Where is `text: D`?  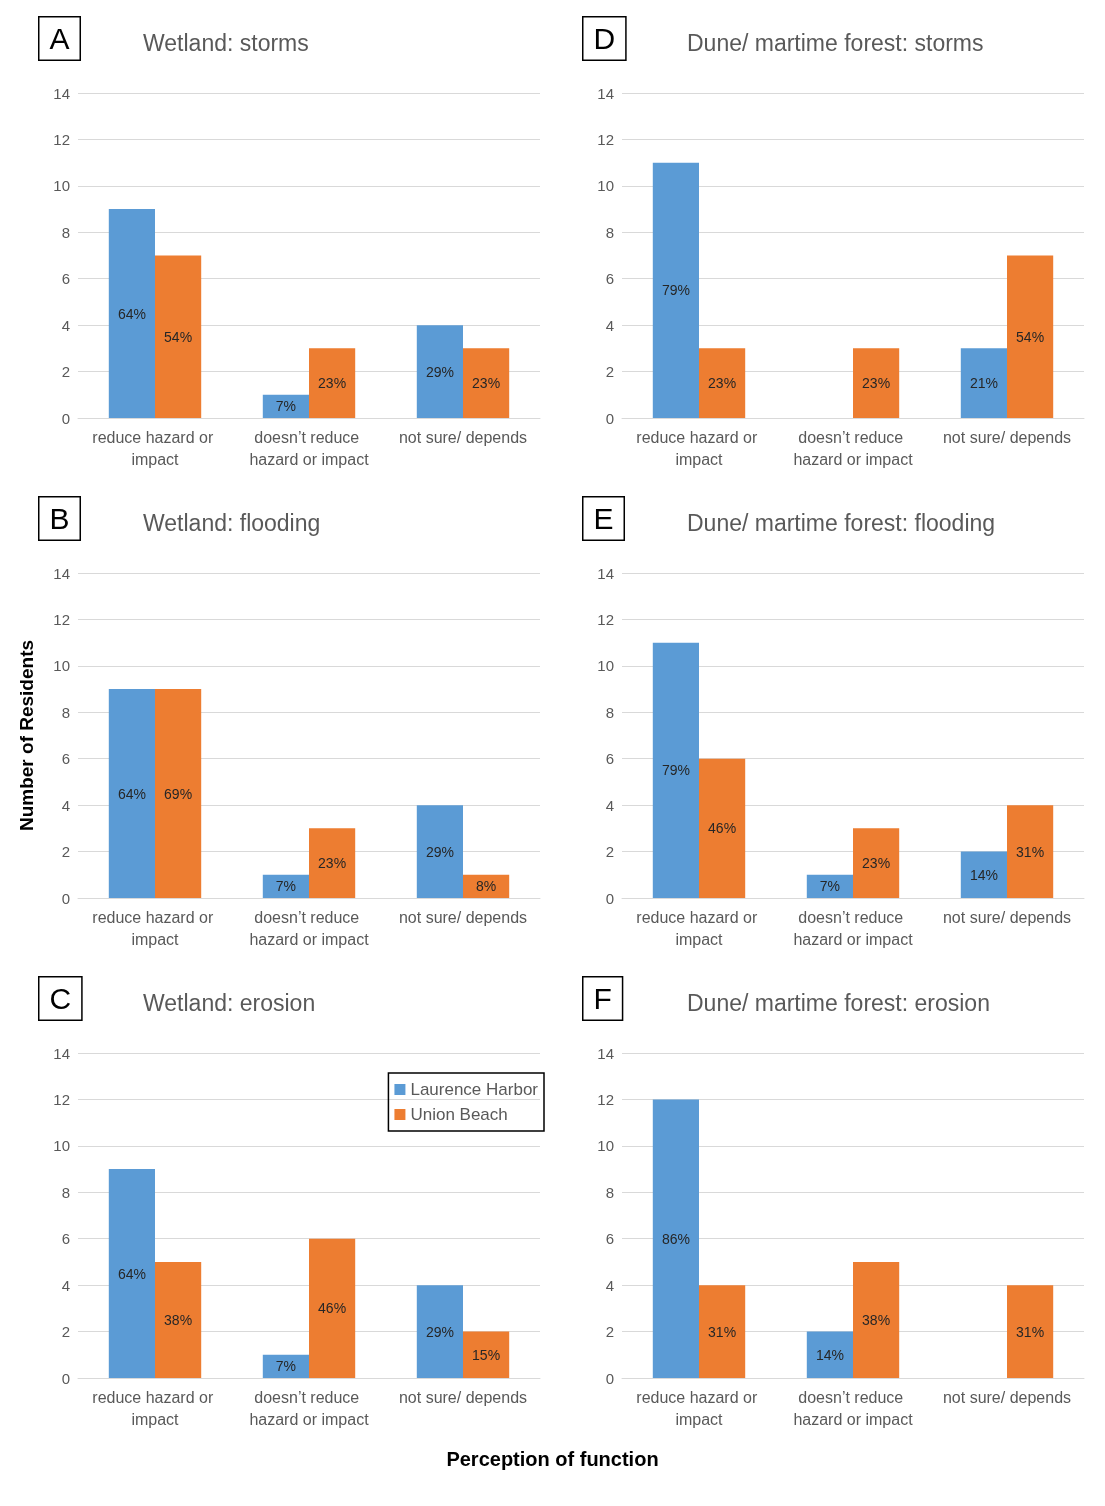
text: D is located at coordinates (604, 38).